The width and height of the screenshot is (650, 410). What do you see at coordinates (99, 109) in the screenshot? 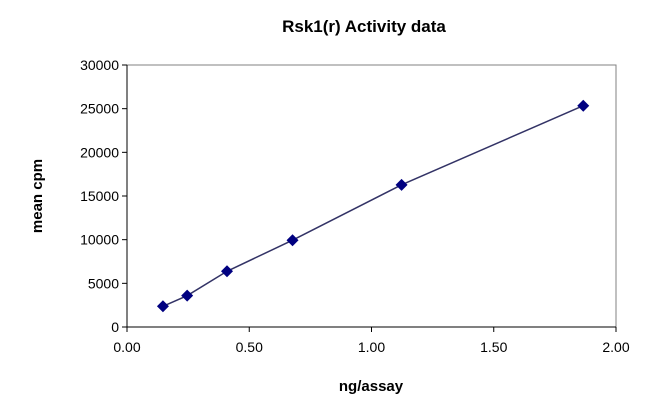
I see `y-tick-label: 25000` at bounding box center [99, 109].